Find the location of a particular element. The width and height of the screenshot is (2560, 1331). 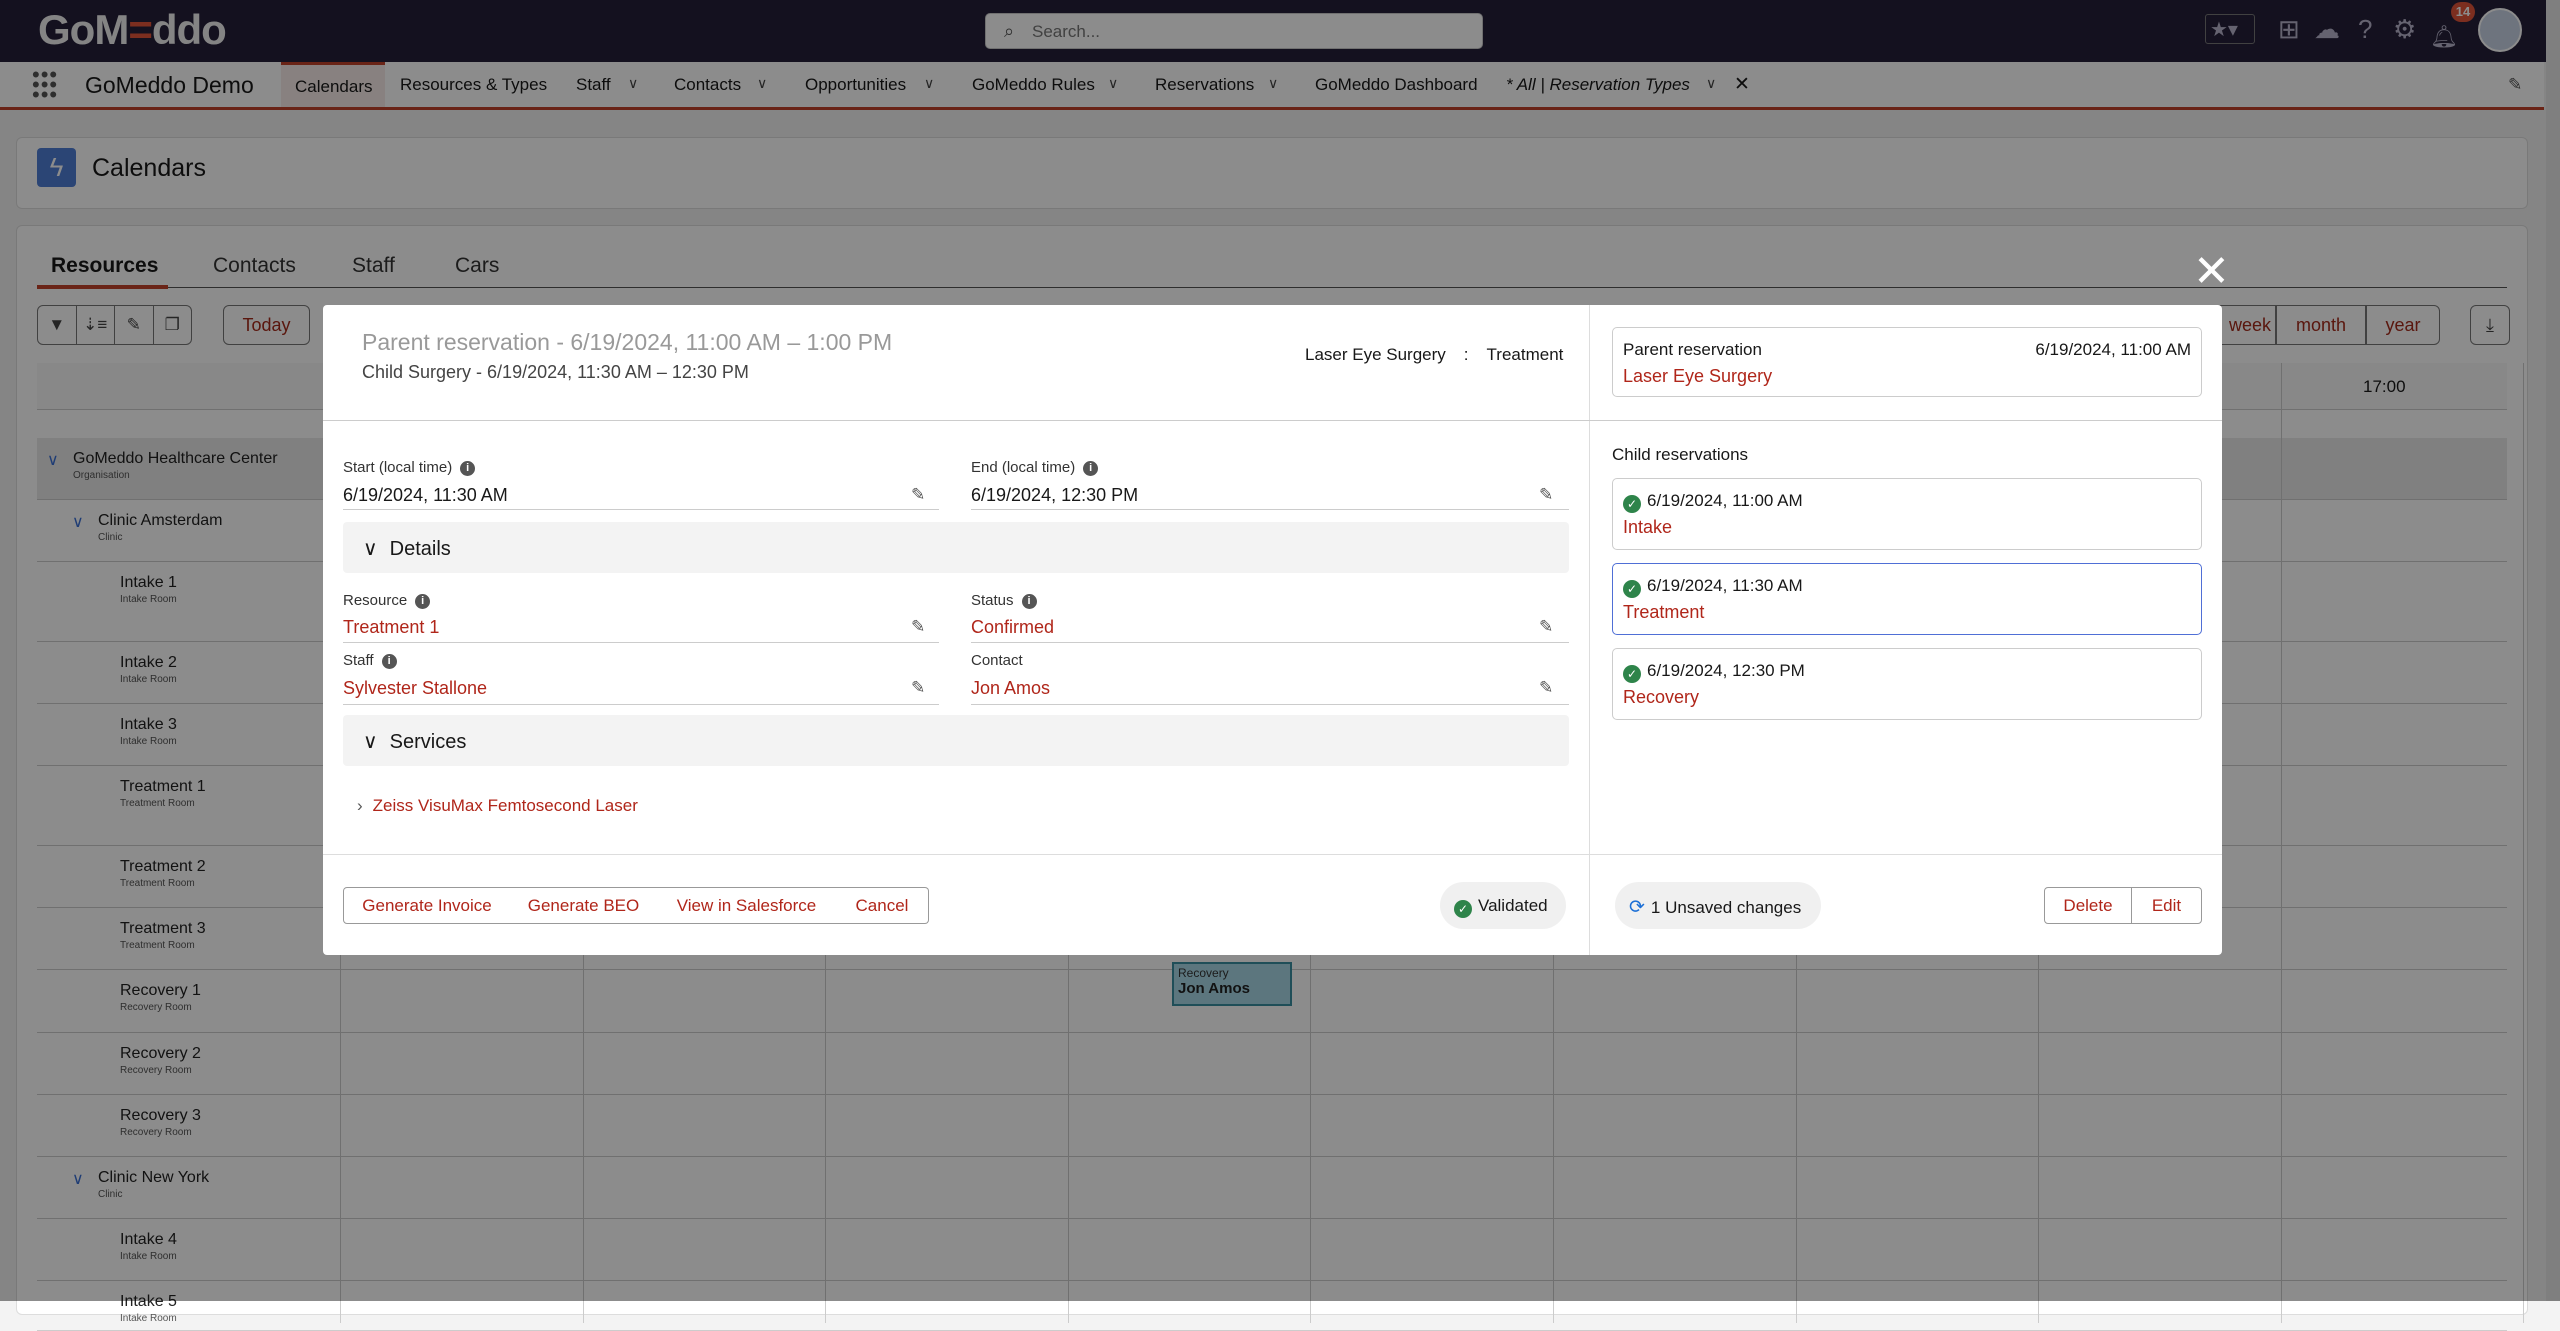

start-field: 6/19/2024, 11:30 AM is located at coordinates (425, 495).